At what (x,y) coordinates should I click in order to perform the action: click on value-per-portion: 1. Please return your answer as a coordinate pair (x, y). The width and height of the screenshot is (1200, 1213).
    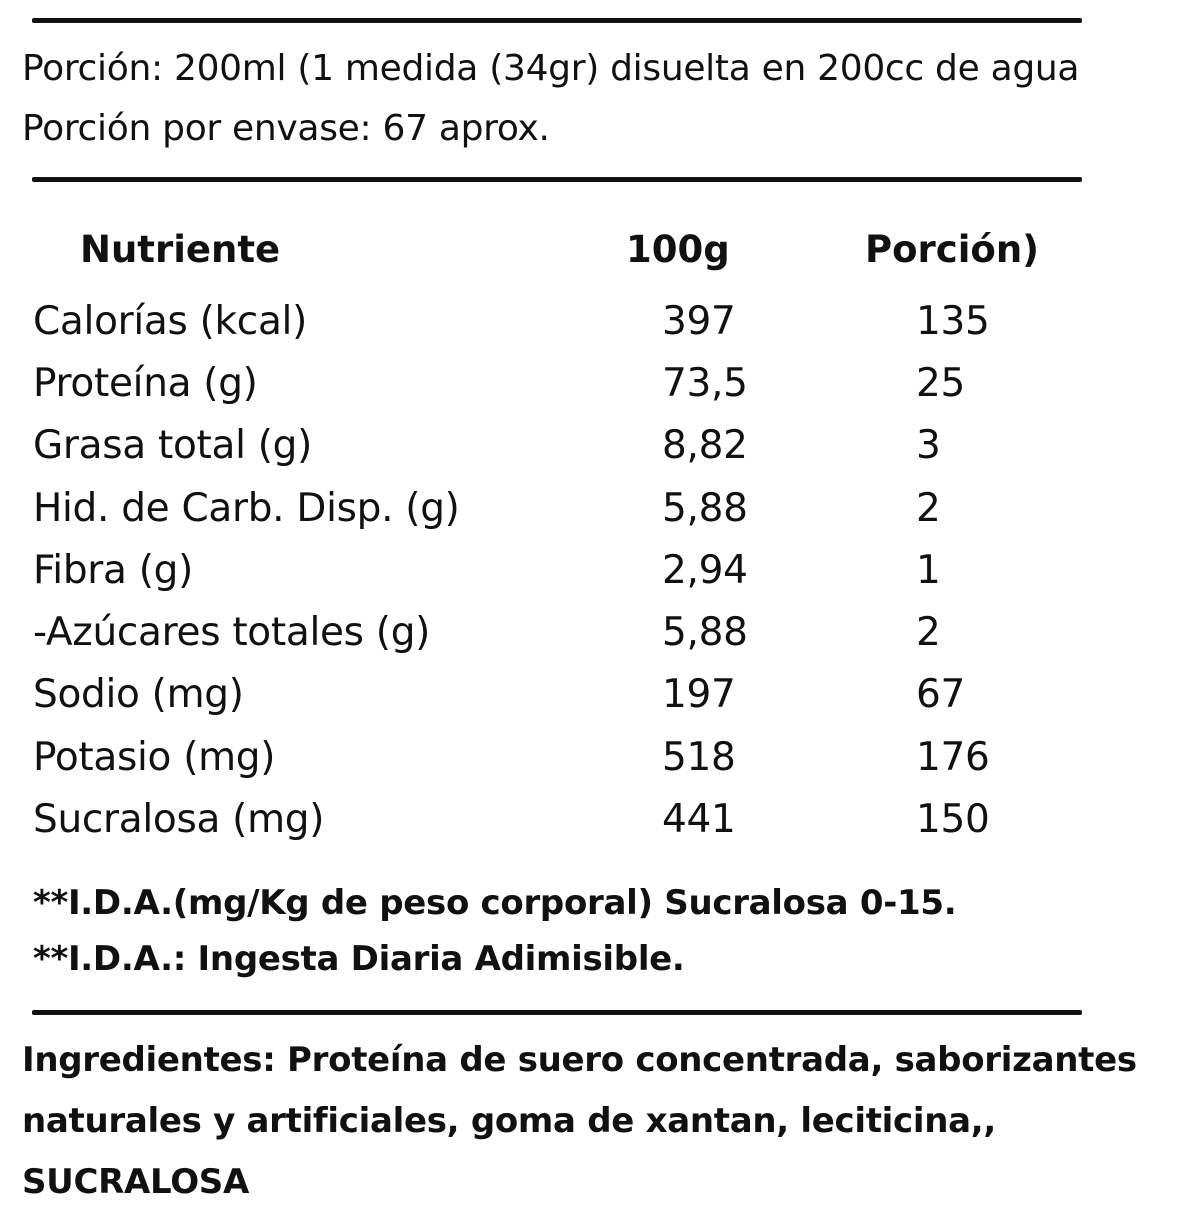
    Looking at the image, I should click on (928, 570).